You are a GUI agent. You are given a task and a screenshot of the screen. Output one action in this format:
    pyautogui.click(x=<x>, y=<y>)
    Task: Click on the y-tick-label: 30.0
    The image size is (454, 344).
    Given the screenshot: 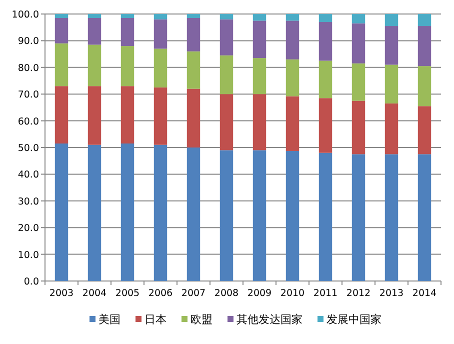 What is the action you would take?
    pyautogui.click(x=28, y=202)
    